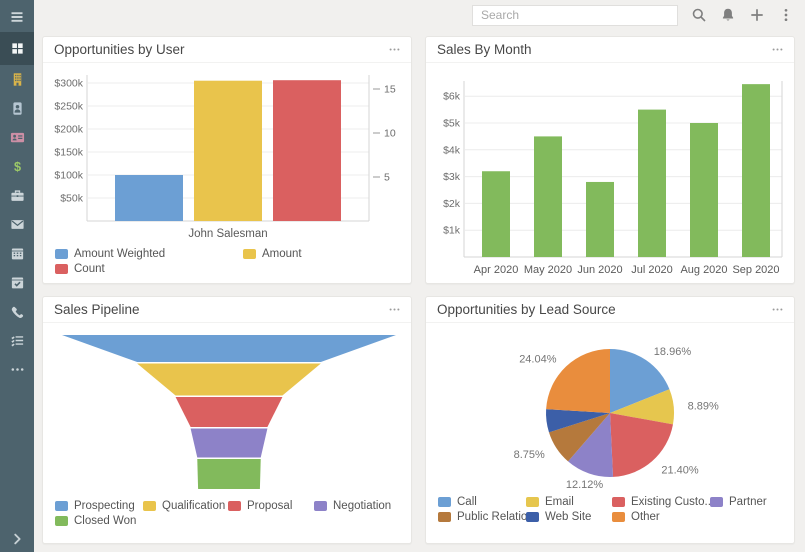 Image resolution: width=805 pixels, height=552 pixels. I want to click on quick-create-button, so click(757, 15).